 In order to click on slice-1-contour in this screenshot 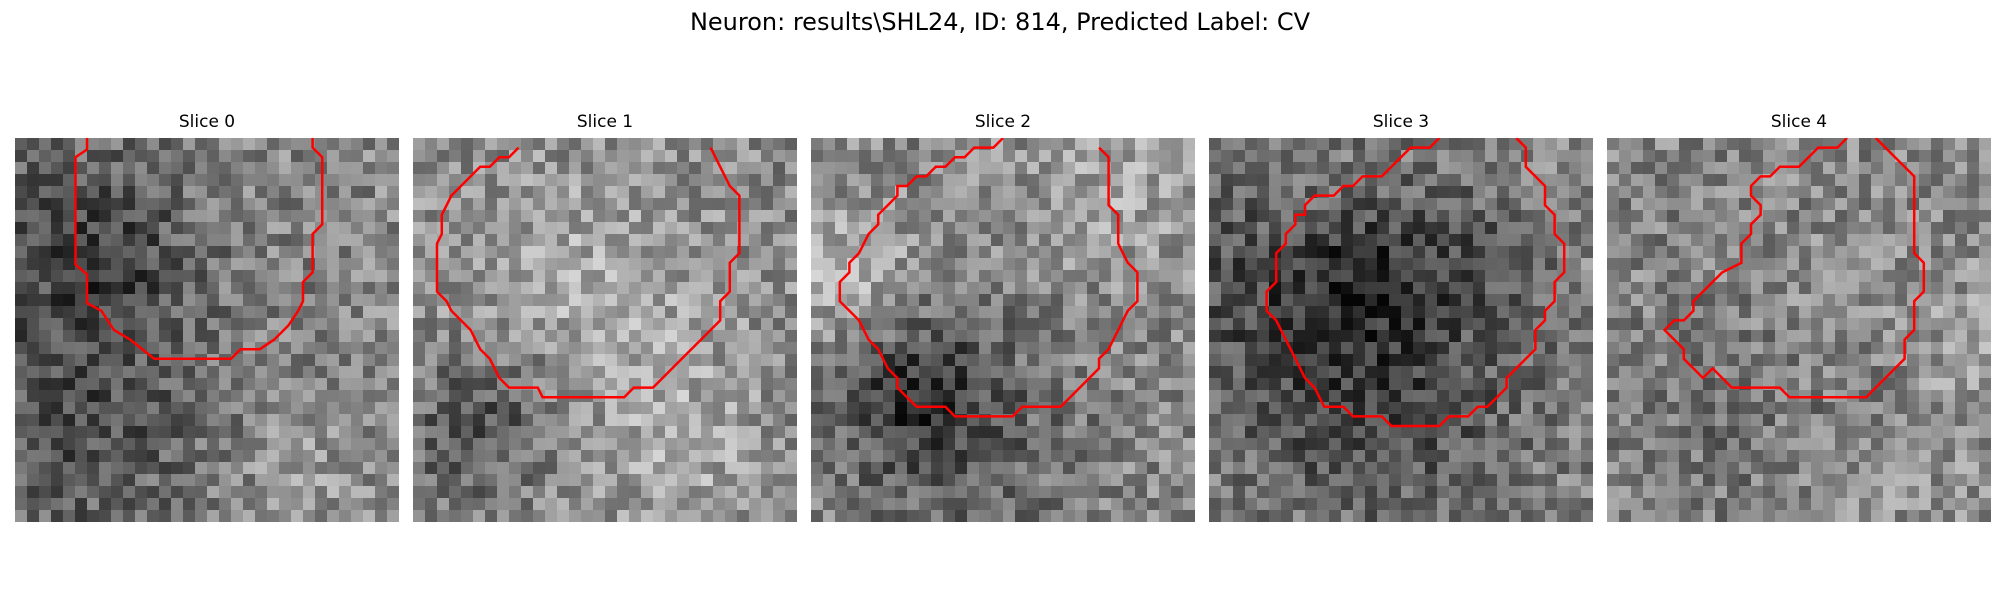, I will do `click(588, 272)`.